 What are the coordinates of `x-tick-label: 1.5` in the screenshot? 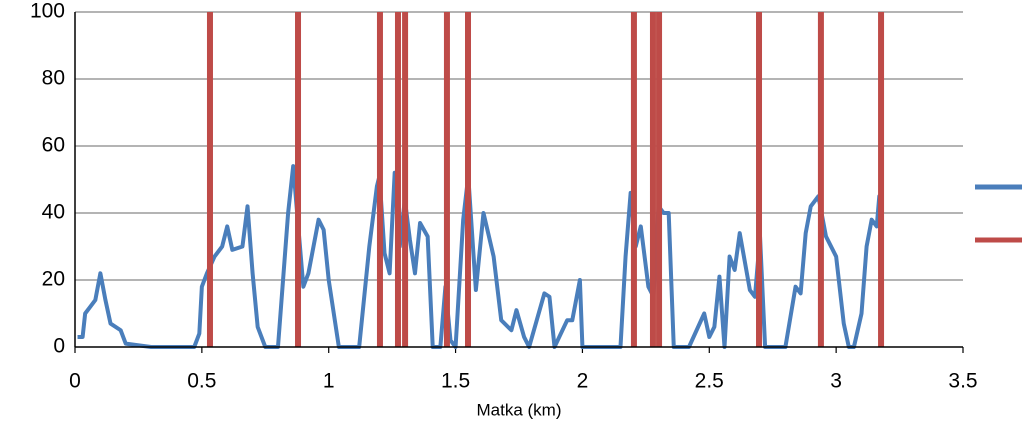 It's located at (455, 381).